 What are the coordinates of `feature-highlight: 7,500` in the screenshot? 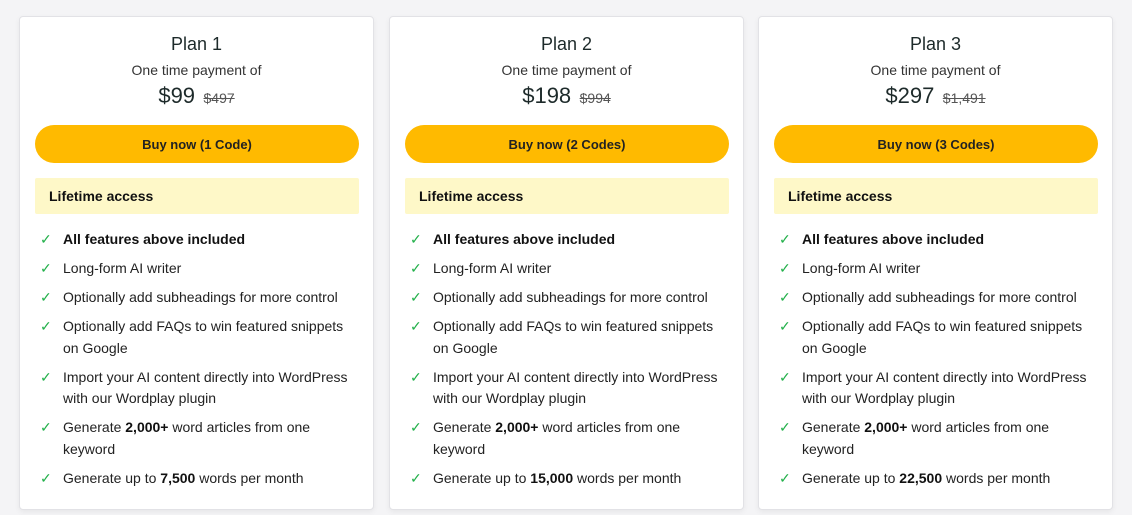 It's located at (178, 477).